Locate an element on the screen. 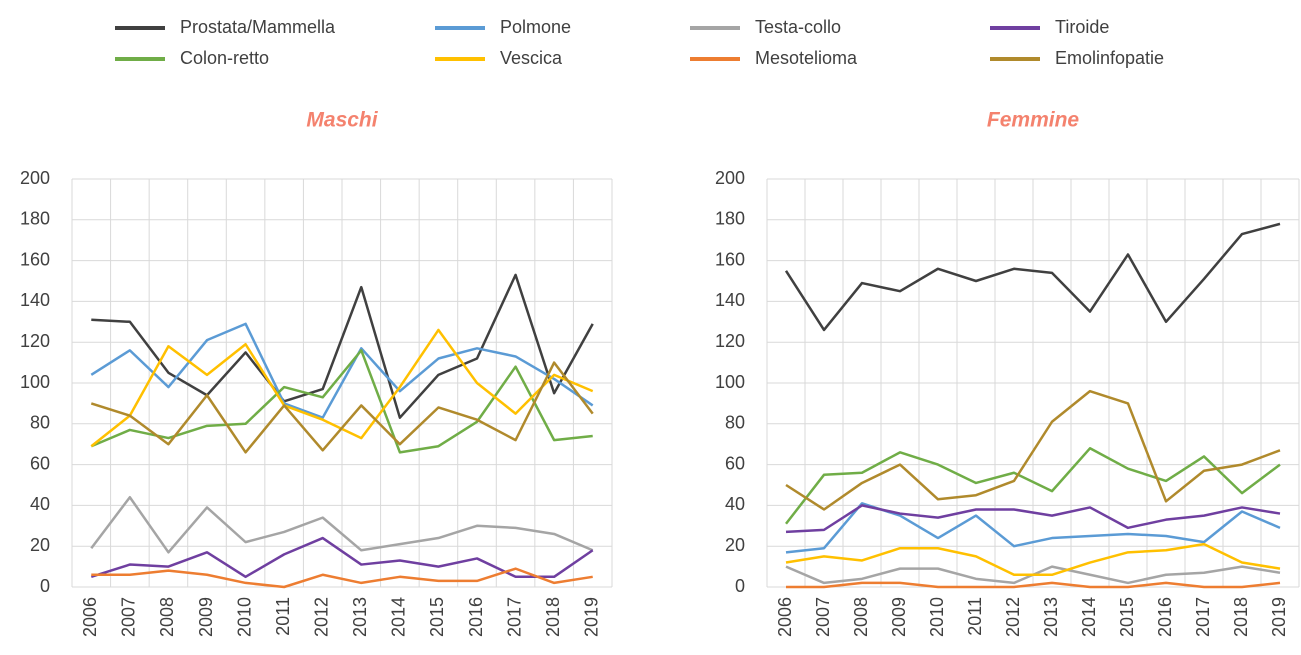 The width and height of the screenshot is (1301, 655). chart-title: Maschi is located at coordinates (342, 120).